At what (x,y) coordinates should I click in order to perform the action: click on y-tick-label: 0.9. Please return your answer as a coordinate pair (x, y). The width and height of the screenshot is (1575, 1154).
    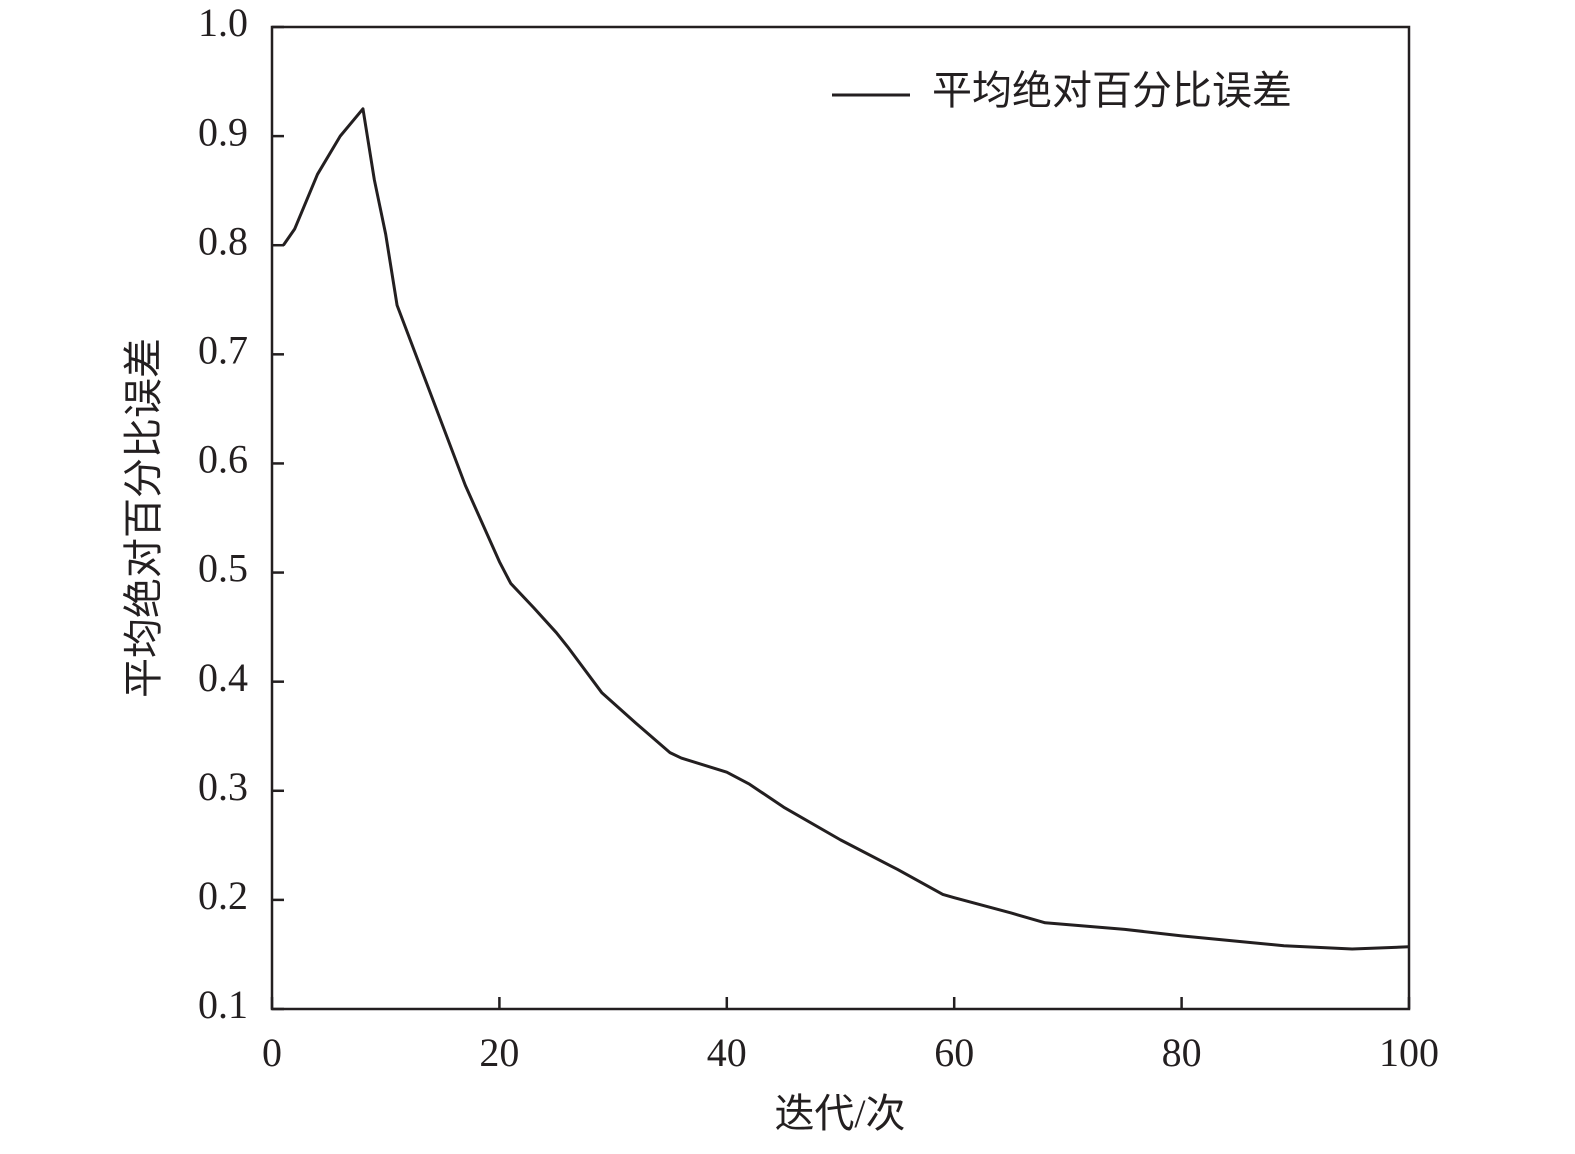
    Looking at the image, I should click on (223, 131).